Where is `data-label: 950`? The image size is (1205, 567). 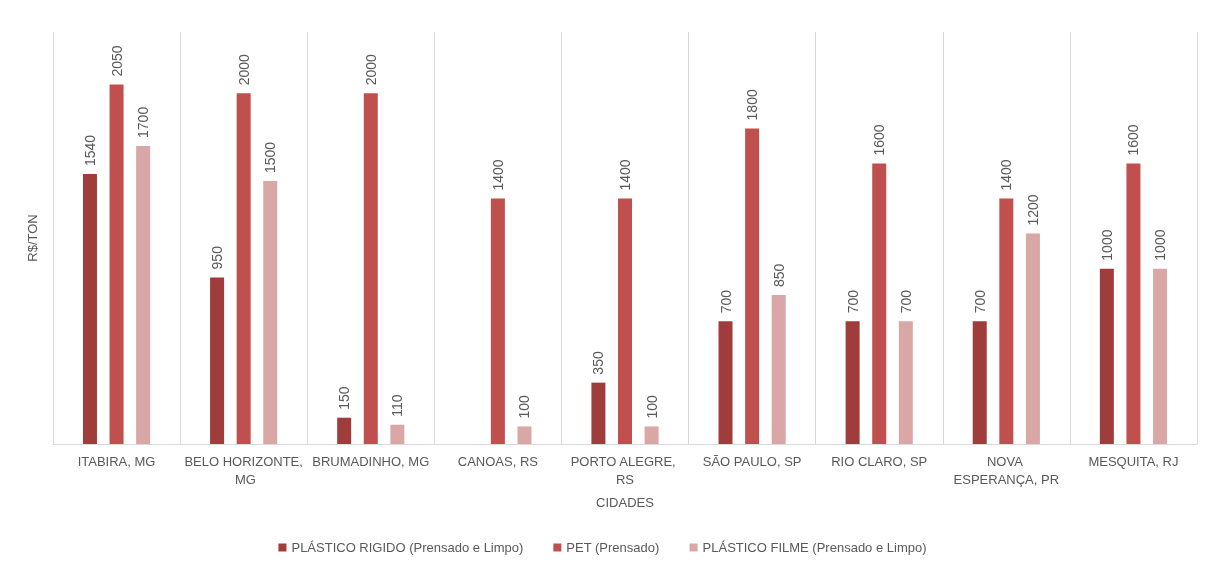 data-label: 950 is located at coordinates (217, 257).